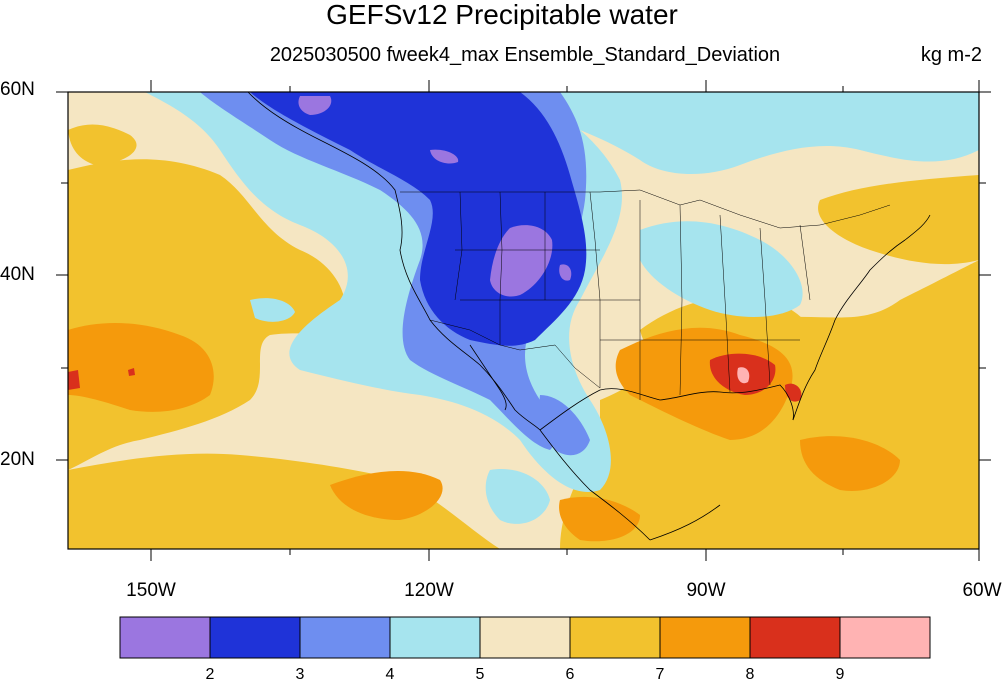  Describe the element at coordinates (521, 261) in the screenshot. I see `field-purple-rockies` at that location.